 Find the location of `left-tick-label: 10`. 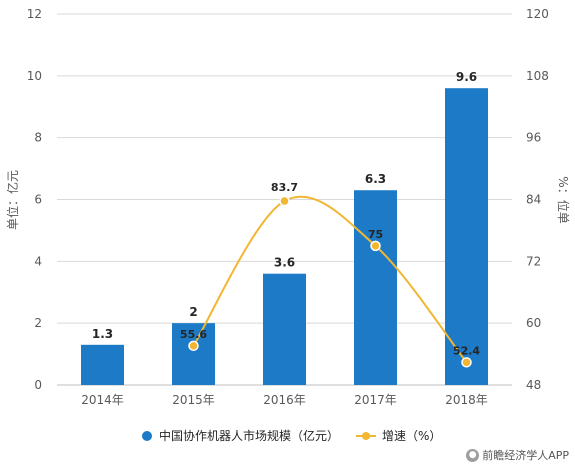

left-tick-label: 10 is located at coordinates (34, 76).